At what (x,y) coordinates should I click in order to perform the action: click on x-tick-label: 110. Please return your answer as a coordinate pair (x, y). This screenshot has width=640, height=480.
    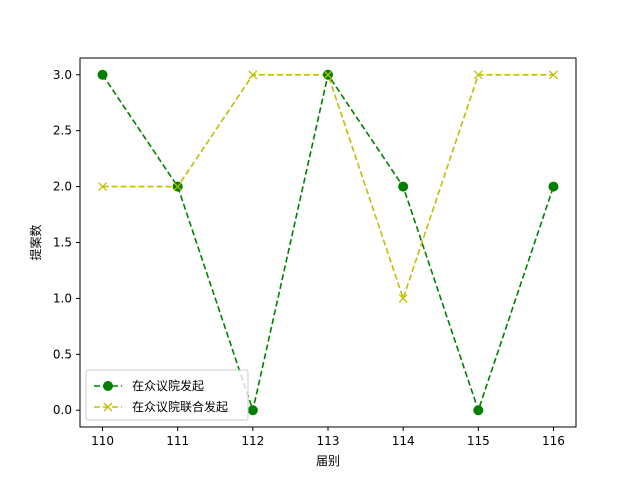
    Looking at the image, I should click on (102, 441).